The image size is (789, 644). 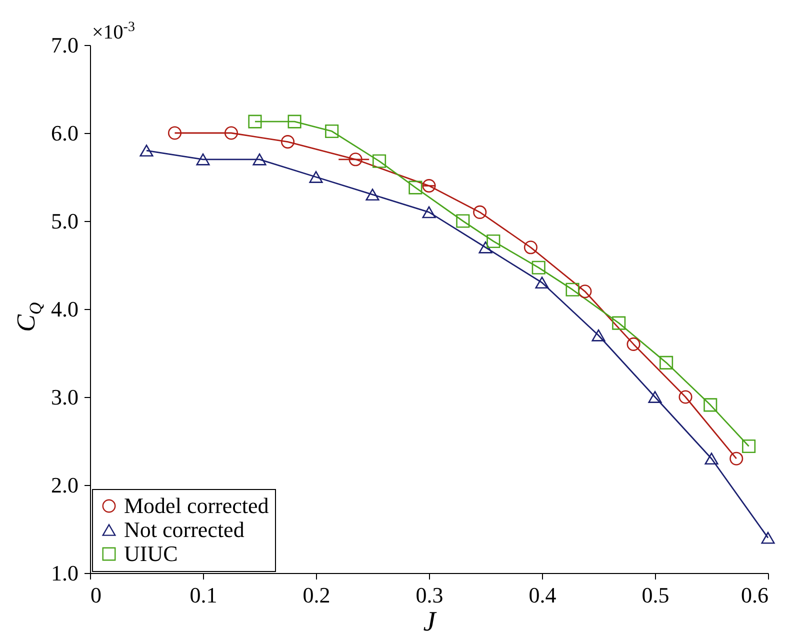 I want to click on y-tick-label: 1.0, so click(x=64, y=573).